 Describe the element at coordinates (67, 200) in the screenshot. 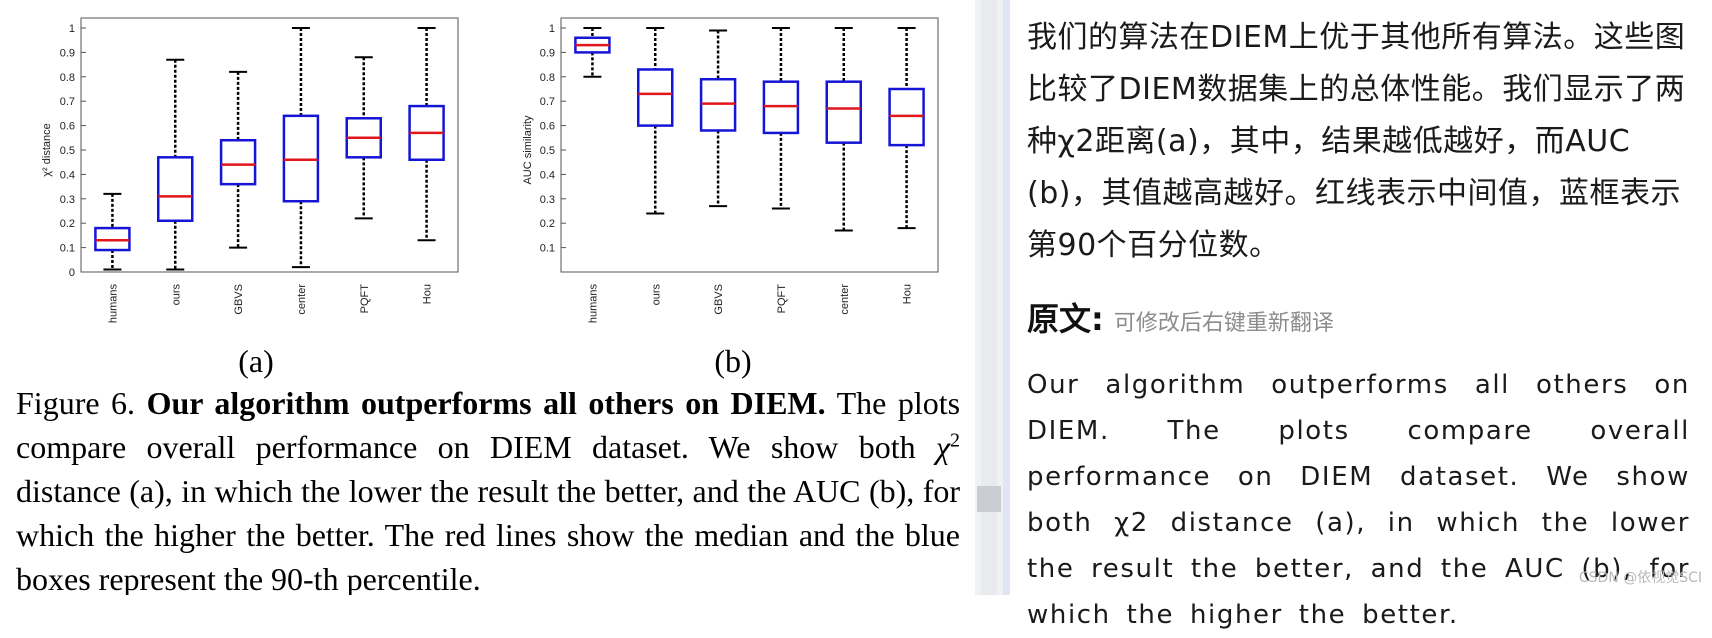

I see `ytick-label-0-3: 0.3` at that location.